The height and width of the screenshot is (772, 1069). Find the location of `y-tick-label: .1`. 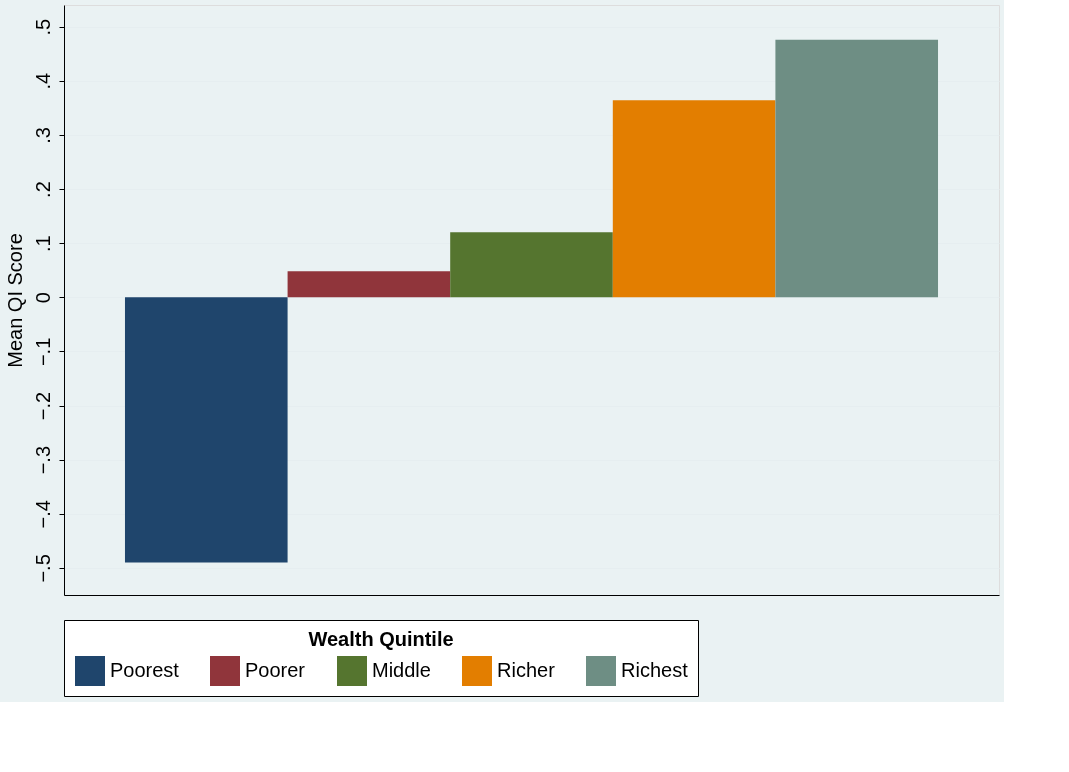

y-tick-label: .1 is located at coordinates (42, 244).